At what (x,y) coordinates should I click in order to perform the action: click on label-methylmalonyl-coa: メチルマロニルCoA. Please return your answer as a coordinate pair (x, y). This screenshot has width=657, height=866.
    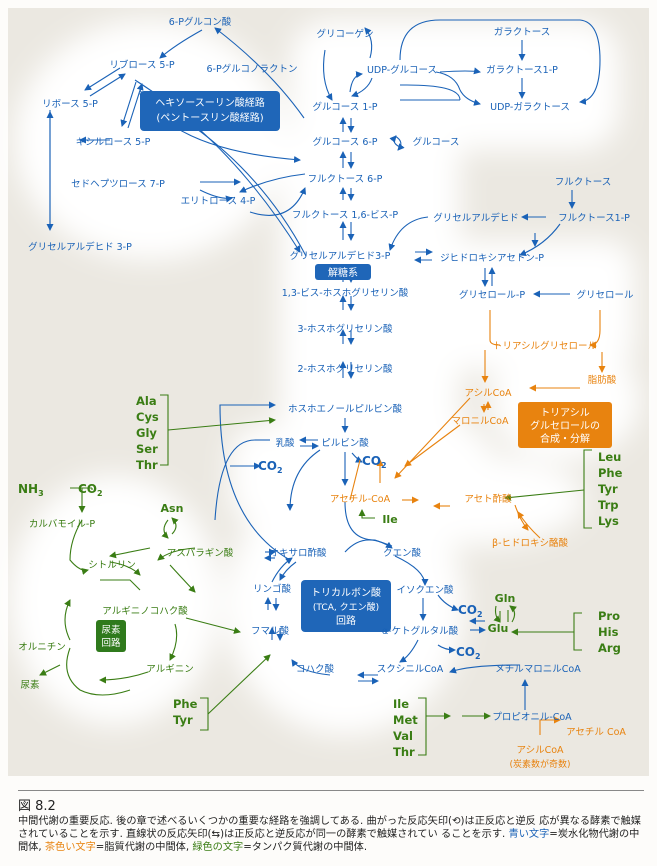
    Looking at the image, I should click on (538, 669).